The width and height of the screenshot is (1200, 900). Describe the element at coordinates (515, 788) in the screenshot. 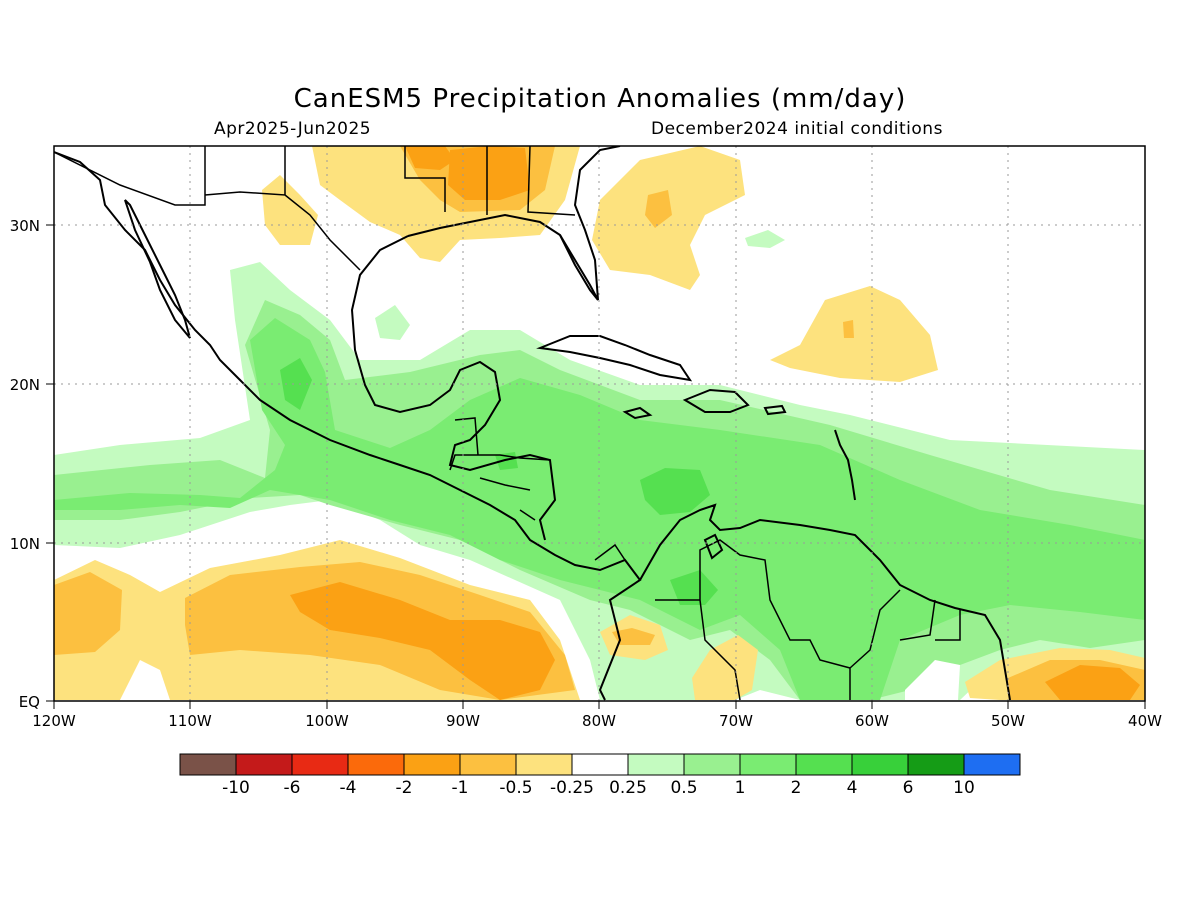

I see `colorbar-label: -0.5` at that location.